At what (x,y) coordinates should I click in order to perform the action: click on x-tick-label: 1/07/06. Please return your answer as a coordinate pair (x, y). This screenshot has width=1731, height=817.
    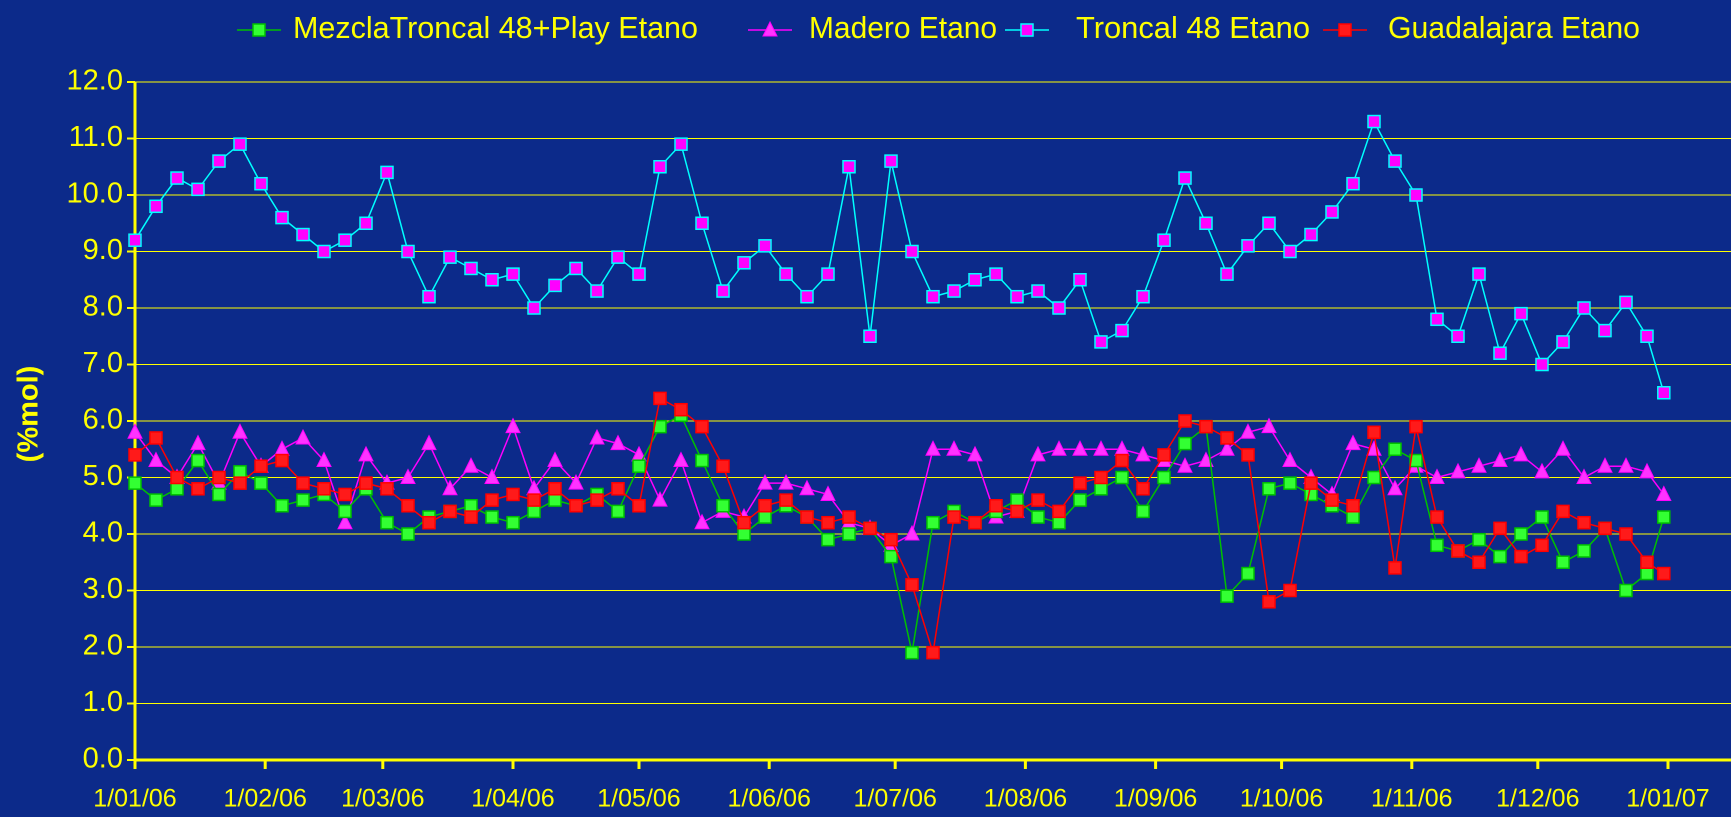
    Looking at the image, I should click on (894, 799).